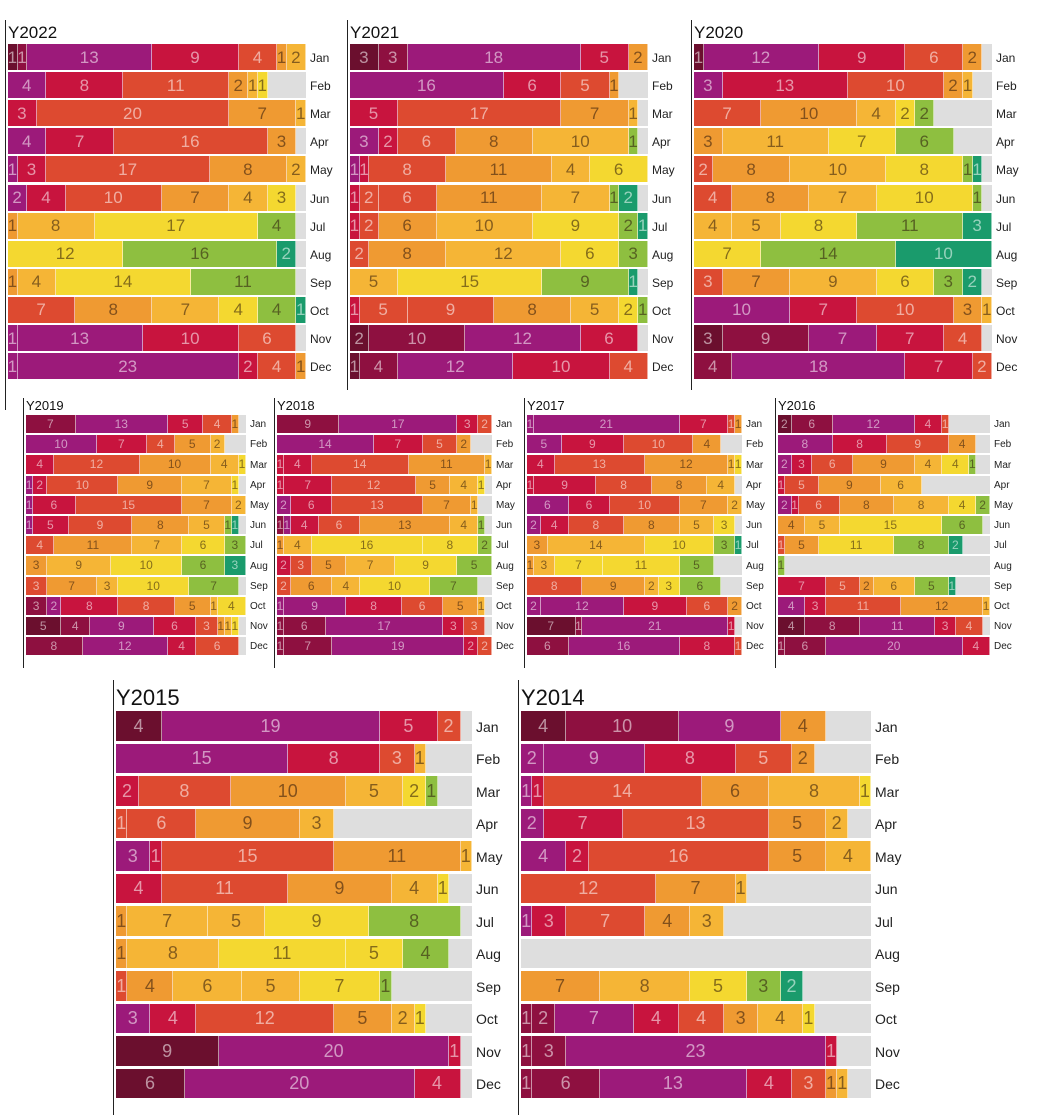 The width and height of the screenshot is (1038, 1120). I want to click on month-label: Jan, so click(258, 425).